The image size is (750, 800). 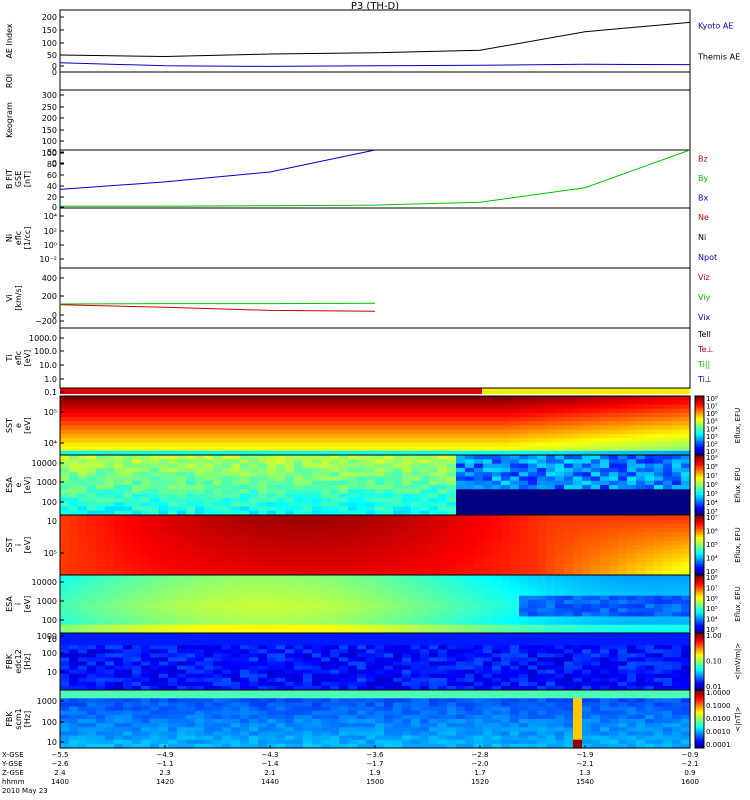 I want to click on series-viz, so click(x=217, y=308).